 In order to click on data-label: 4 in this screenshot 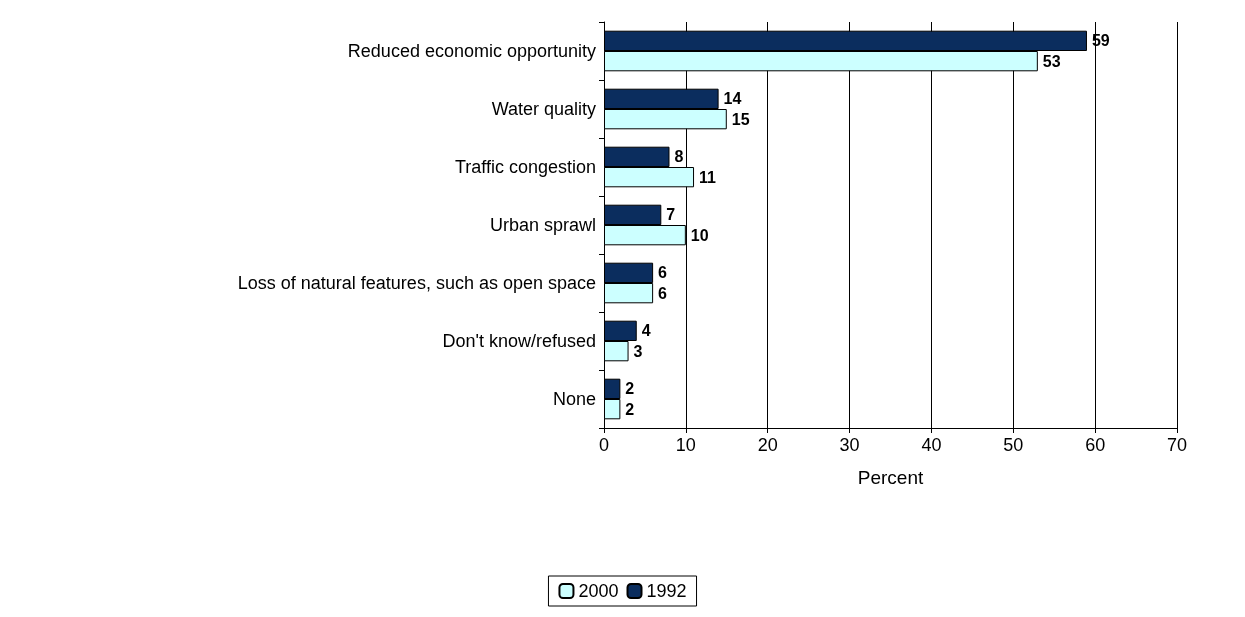, I will do `click(646, 331)`.